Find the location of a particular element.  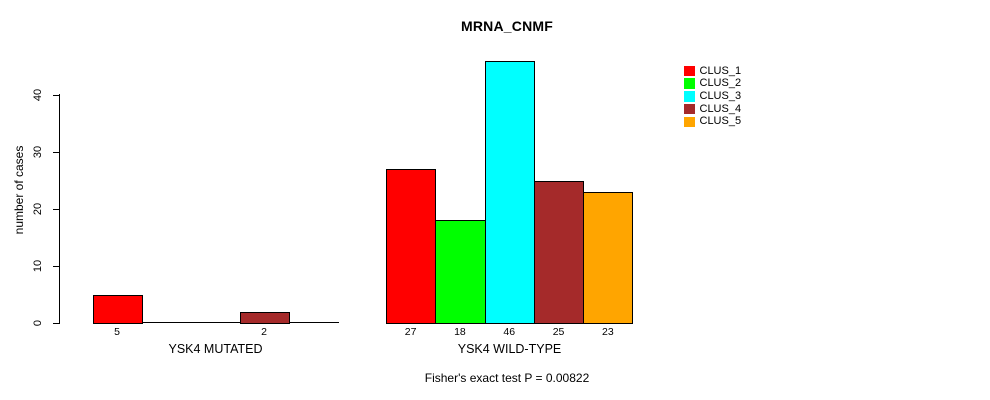

legend-entry: CLUS_1 is located at coordinates (712, 71).